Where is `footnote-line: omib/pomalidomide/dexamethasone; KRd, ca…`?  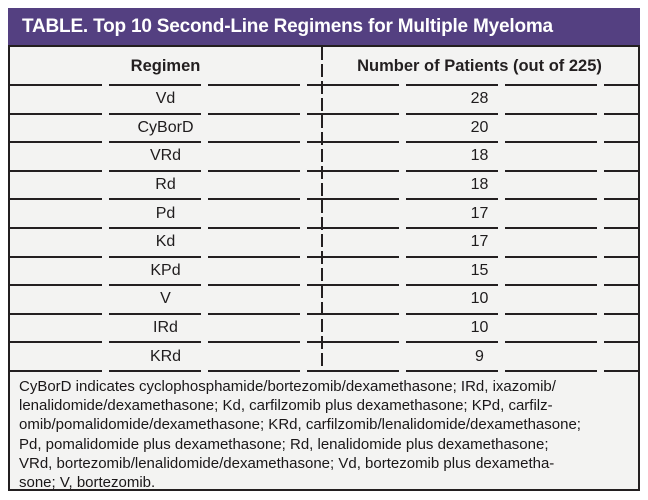 footnote-line: omib/pomalidomide/dexamethasone; KRd, ca… is located at coordinates (300, 425).